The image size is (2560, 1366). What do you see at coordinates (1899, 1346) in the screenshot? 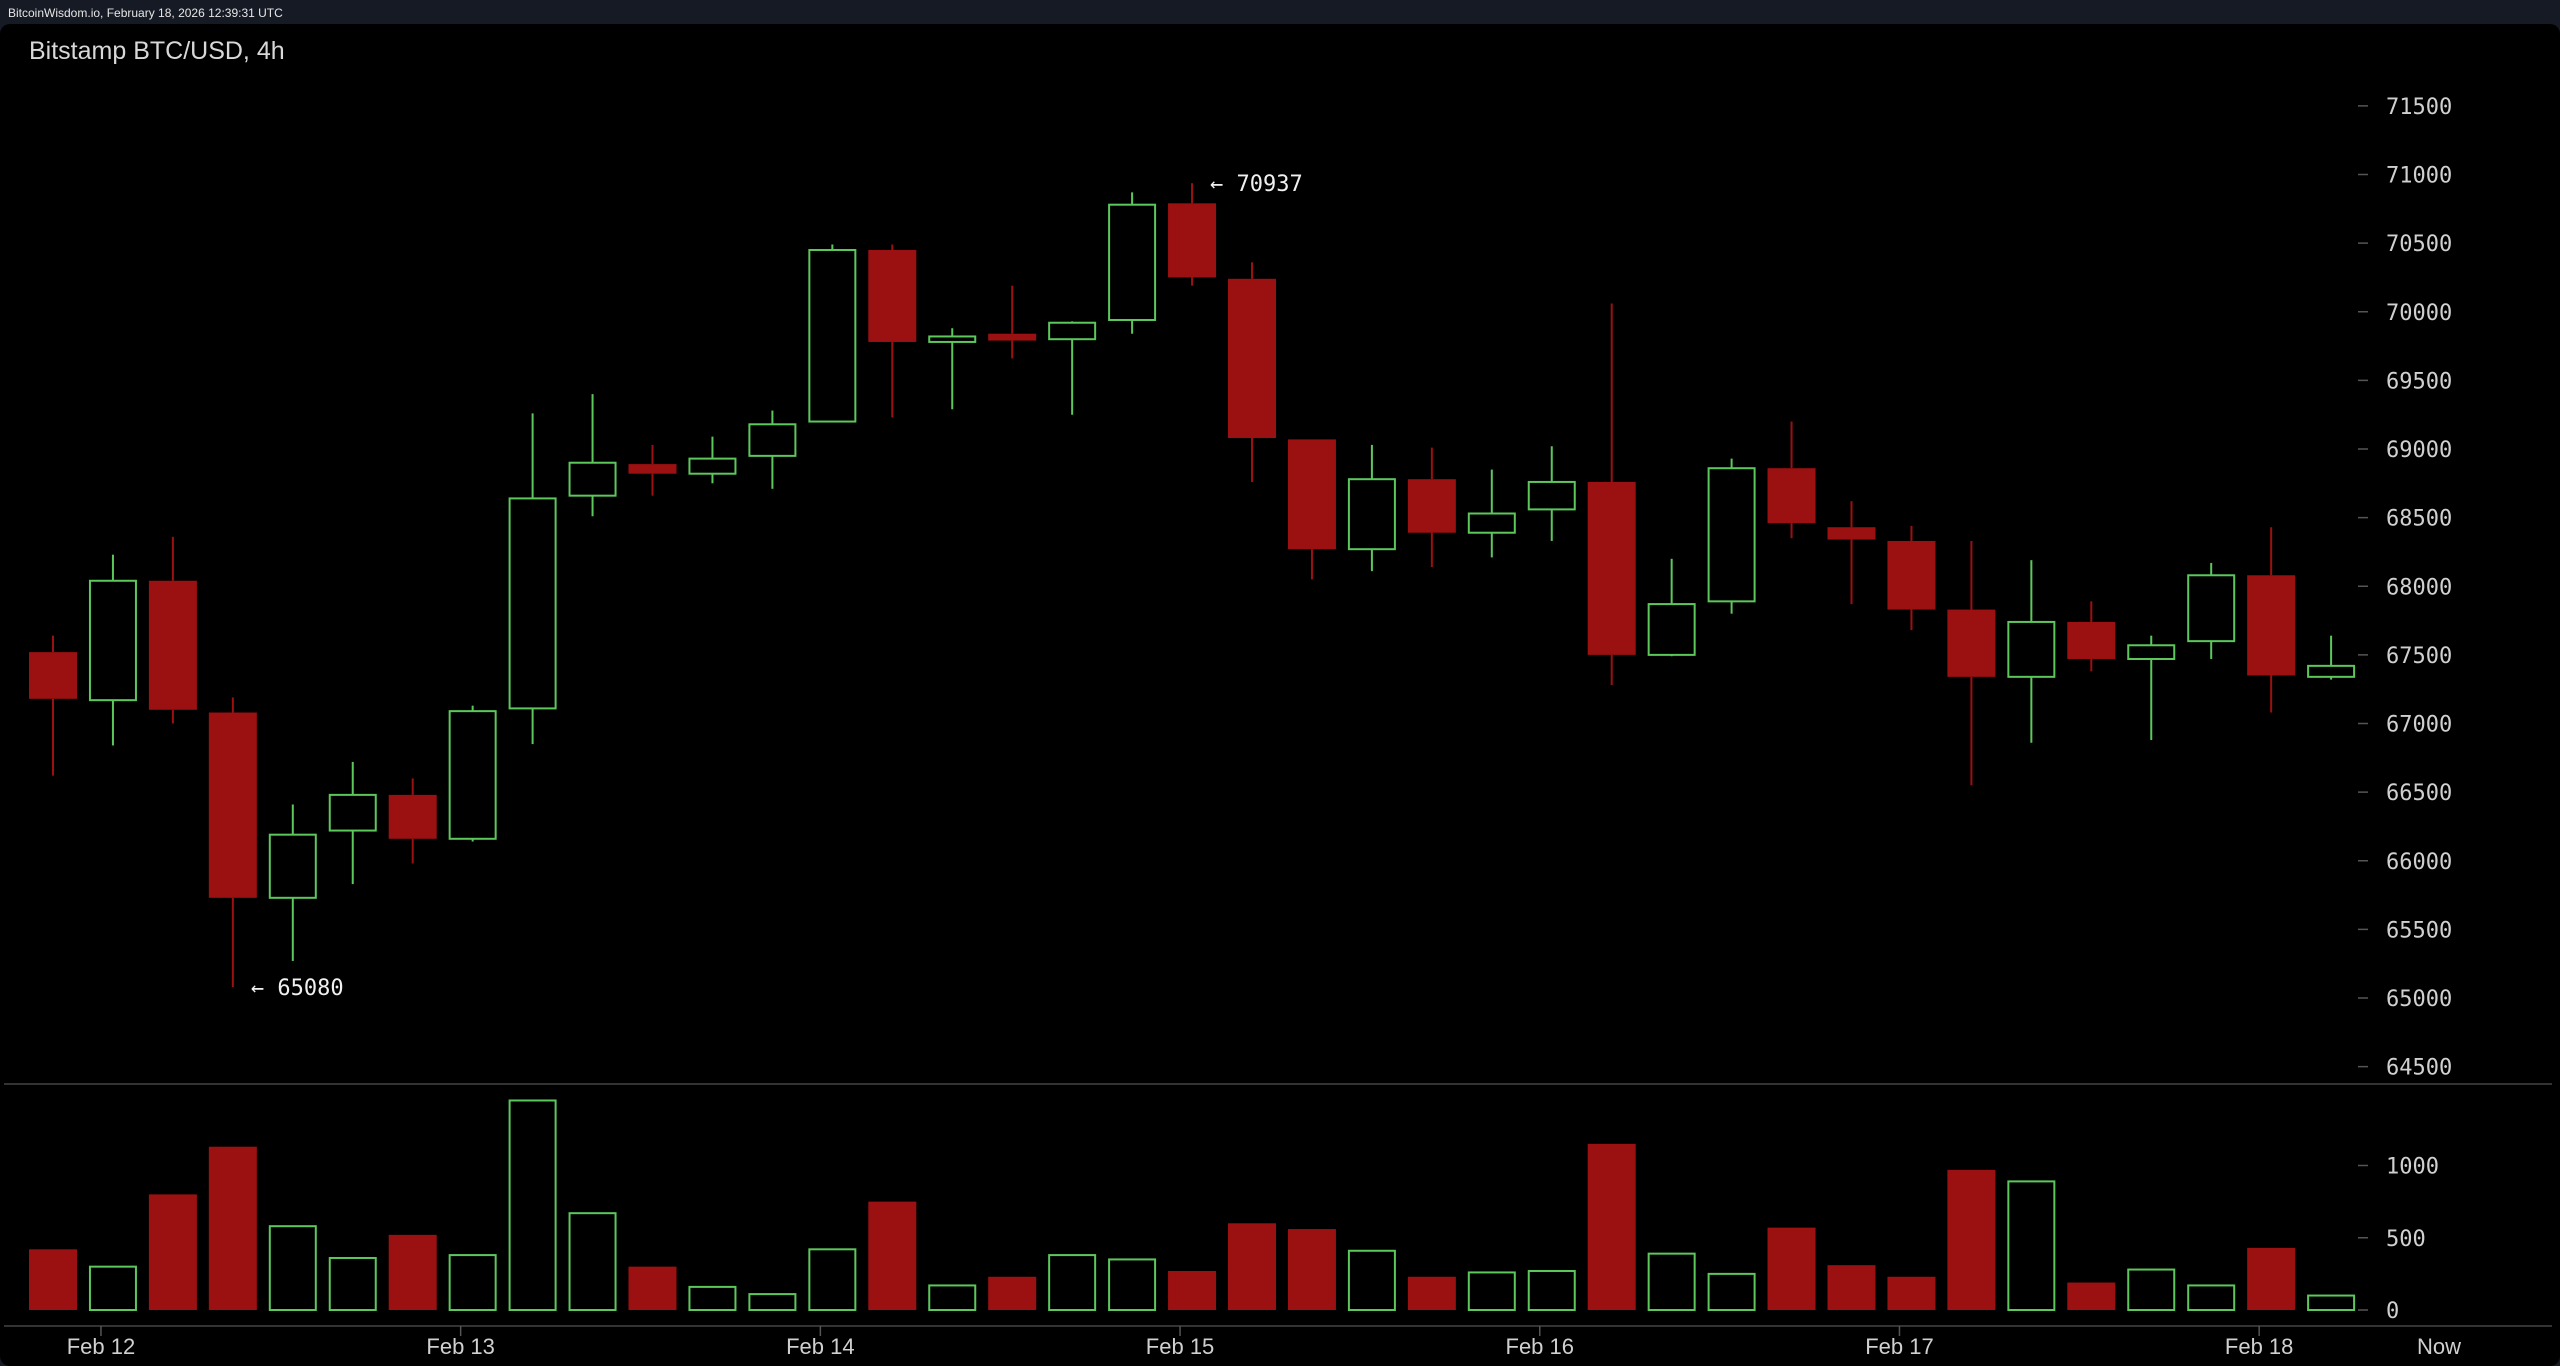
I see `date-tick-label: Feb 17` at bounding box center [1899, 1346].